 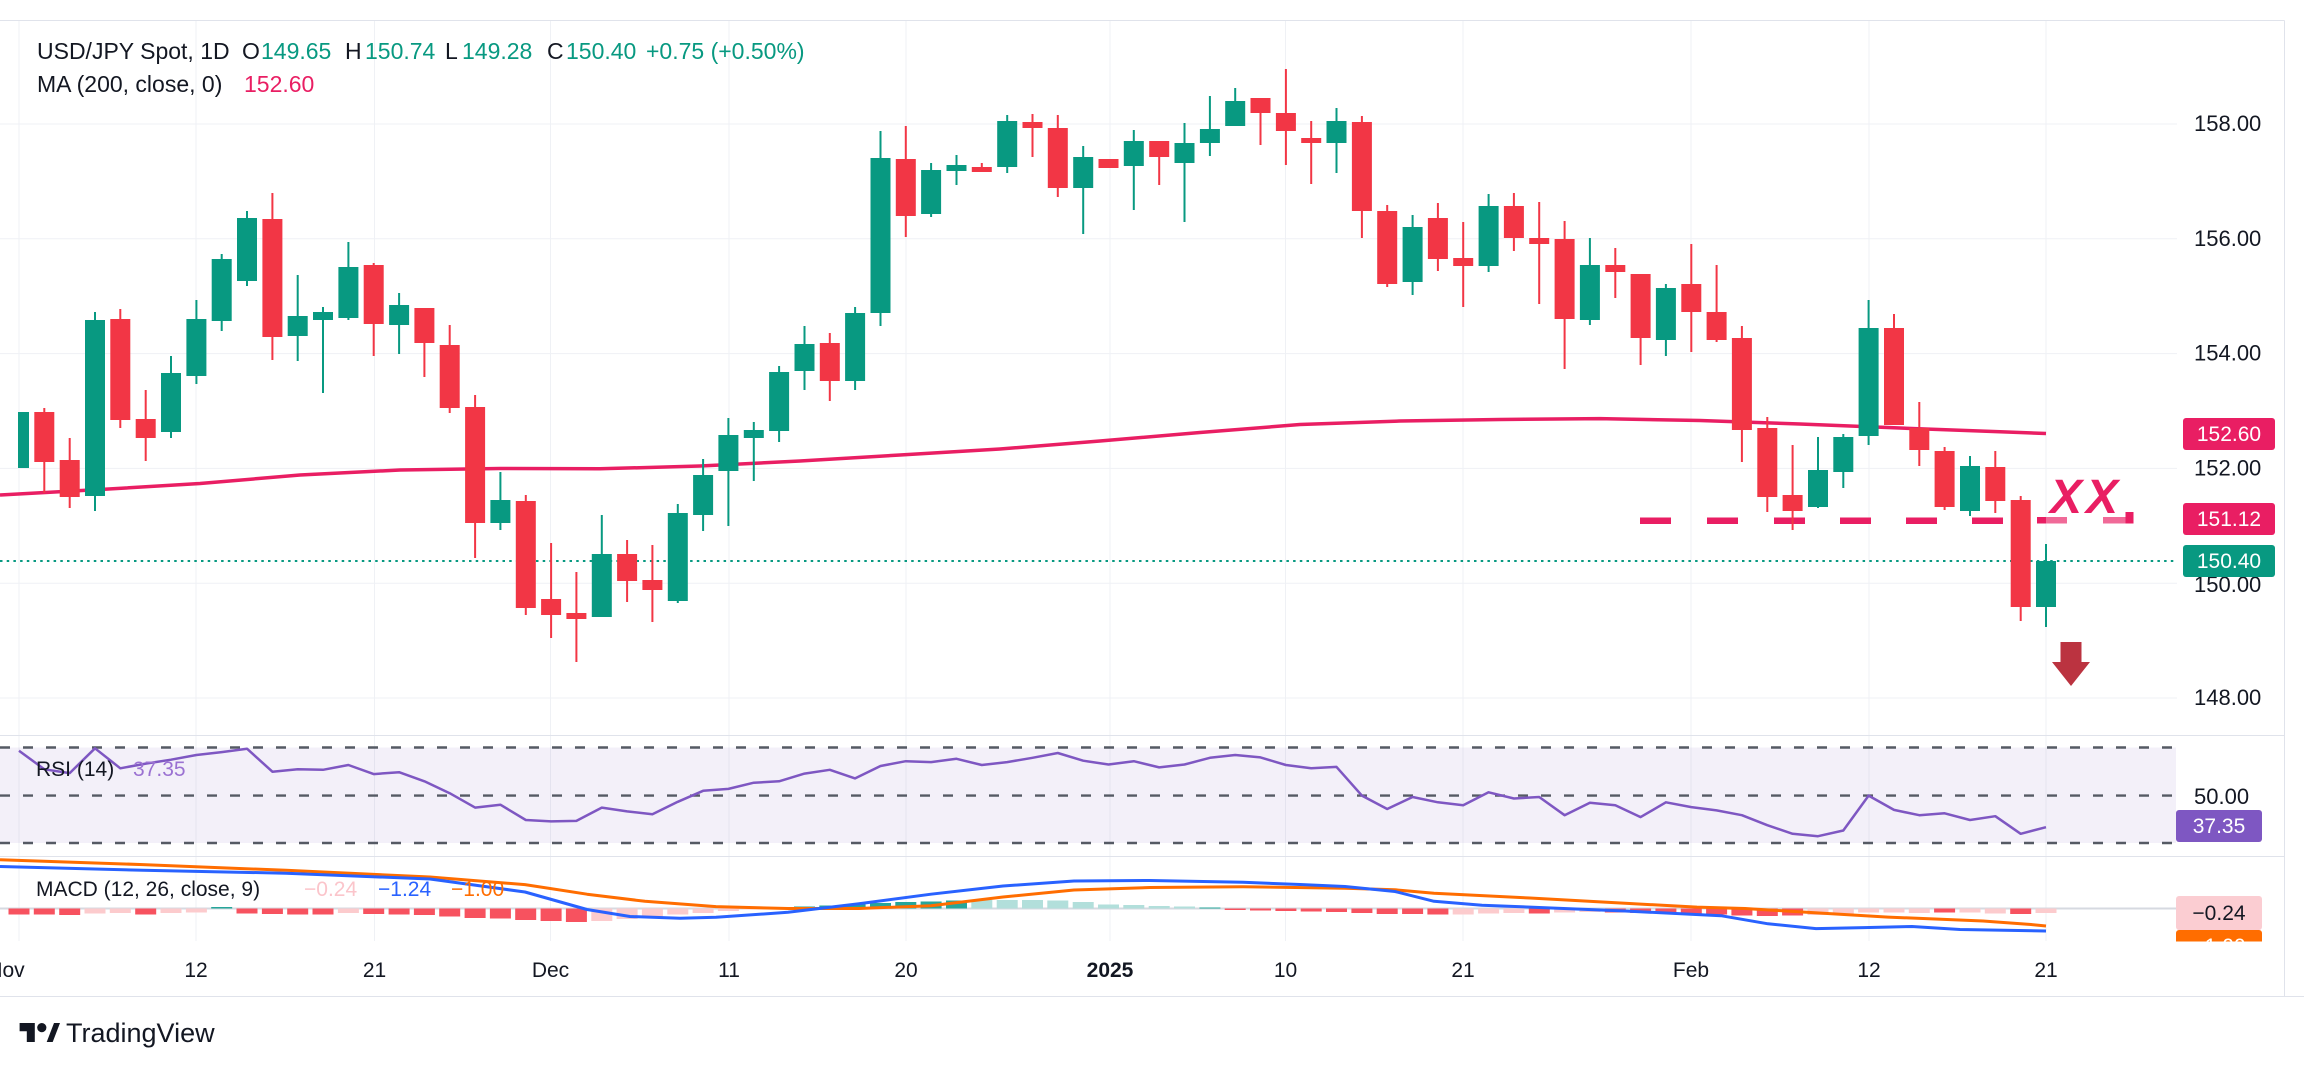 What do you see at coordinates (1110, 970) in the screenshot?
I see `svg-text: 2025` at bounding box center [1110, 970].